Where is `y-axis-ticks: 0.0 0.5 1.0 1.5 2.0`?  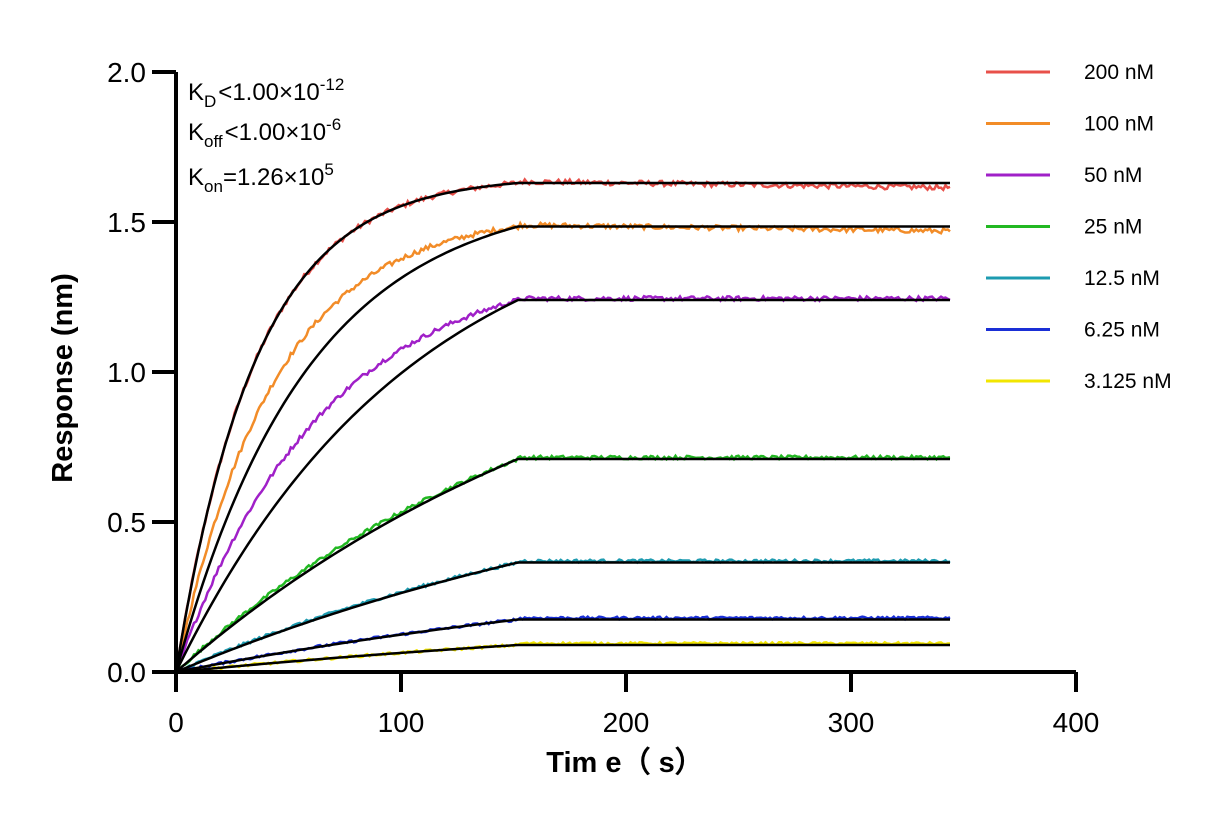
y-axis-ticks: 0.0 0.5 1.0 1.5 2.0 is located at coordinates (141, 372).